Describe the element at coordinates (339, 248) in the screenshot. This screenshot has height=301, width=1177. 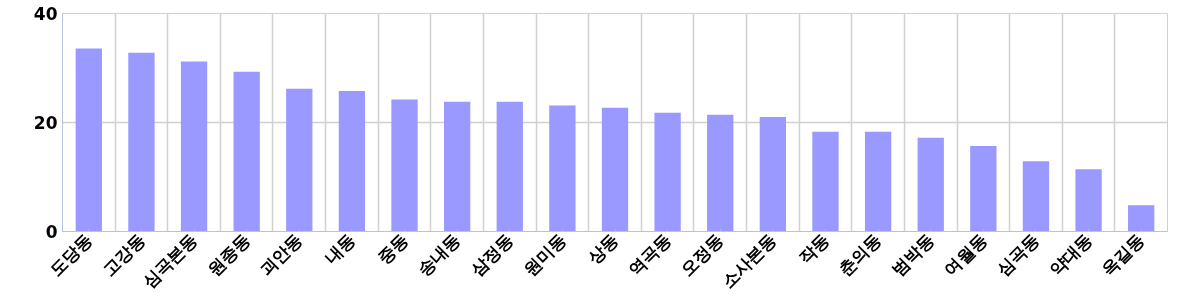
I see `x-tick-label: 내동` at that location.